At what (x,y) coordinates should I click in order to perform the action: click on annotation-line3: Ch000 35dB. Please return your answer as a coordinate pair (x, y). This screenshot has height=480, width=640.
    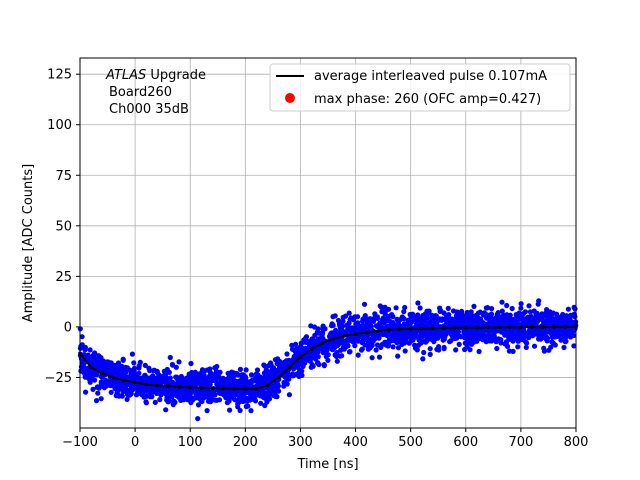
    Looking at the image, I should click on (149, 109).